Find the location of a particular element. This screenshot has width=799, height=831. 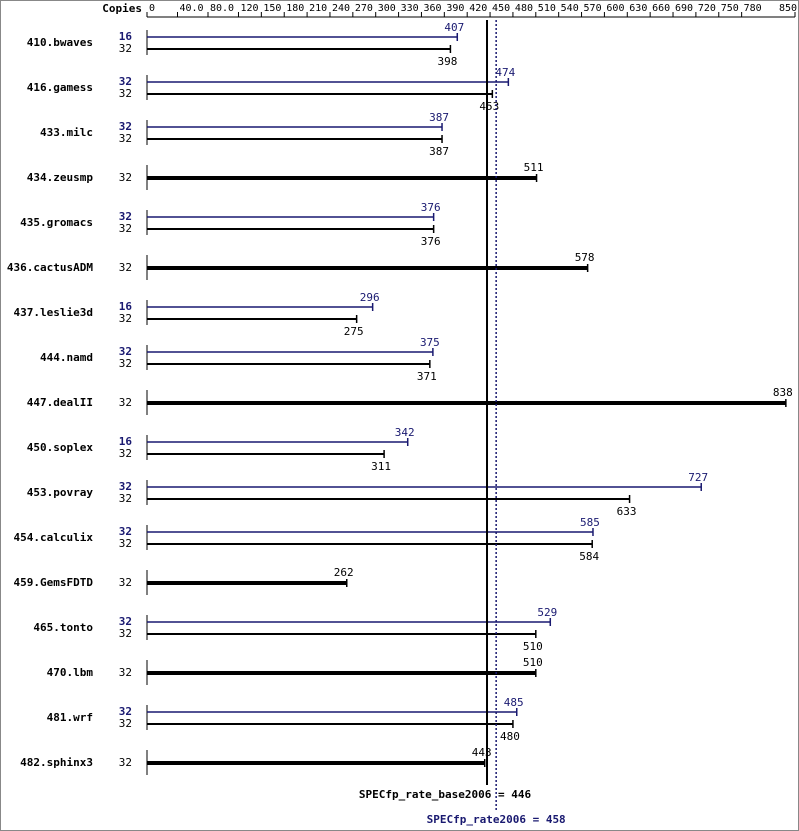

x-tick-label: 420 is located at coordinates (478, 8).